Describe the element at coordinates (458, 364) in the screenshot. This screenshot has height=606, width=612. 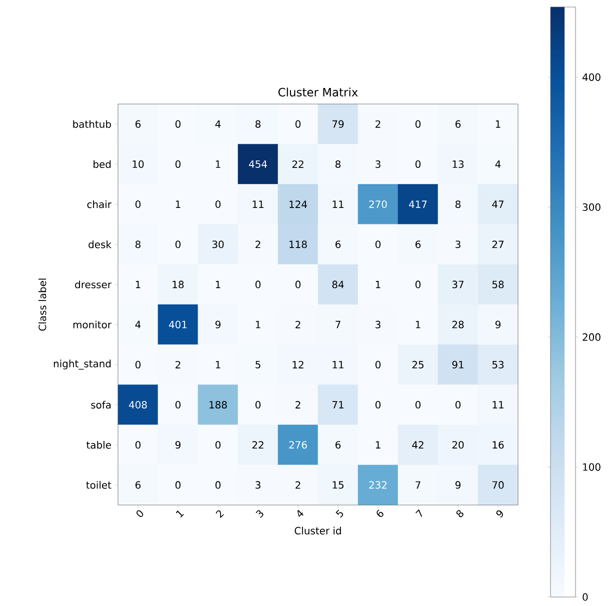
I see `data-label: 91` at that location.